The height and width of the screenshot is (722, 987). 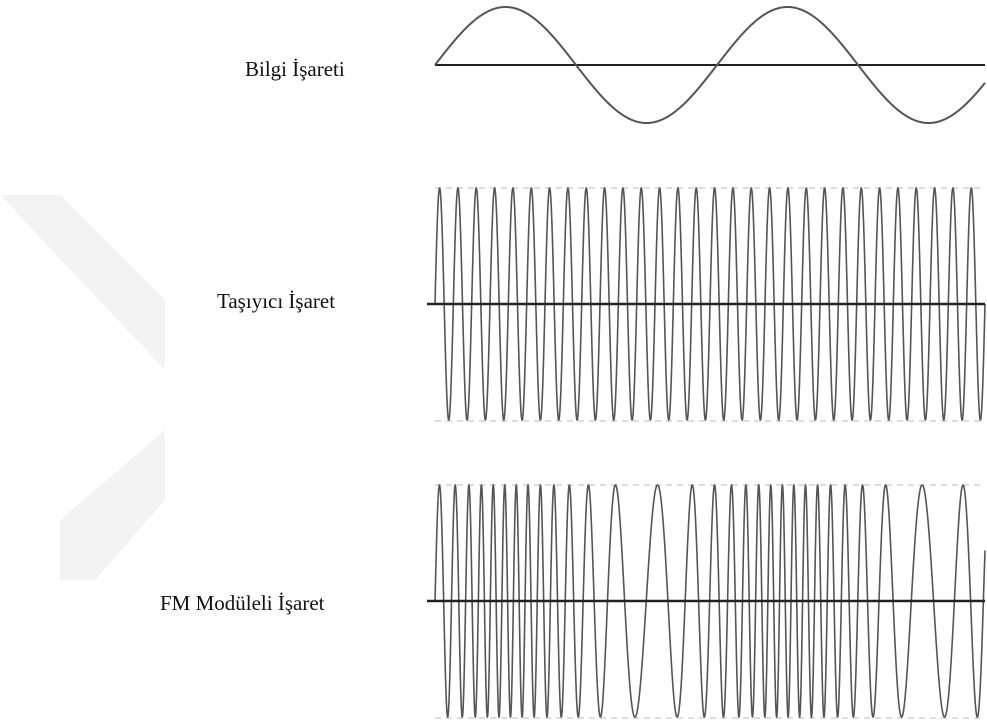 I want to click on carrier-signal-label: Taşıyıcı İşaret, so click(x=276, y=301).